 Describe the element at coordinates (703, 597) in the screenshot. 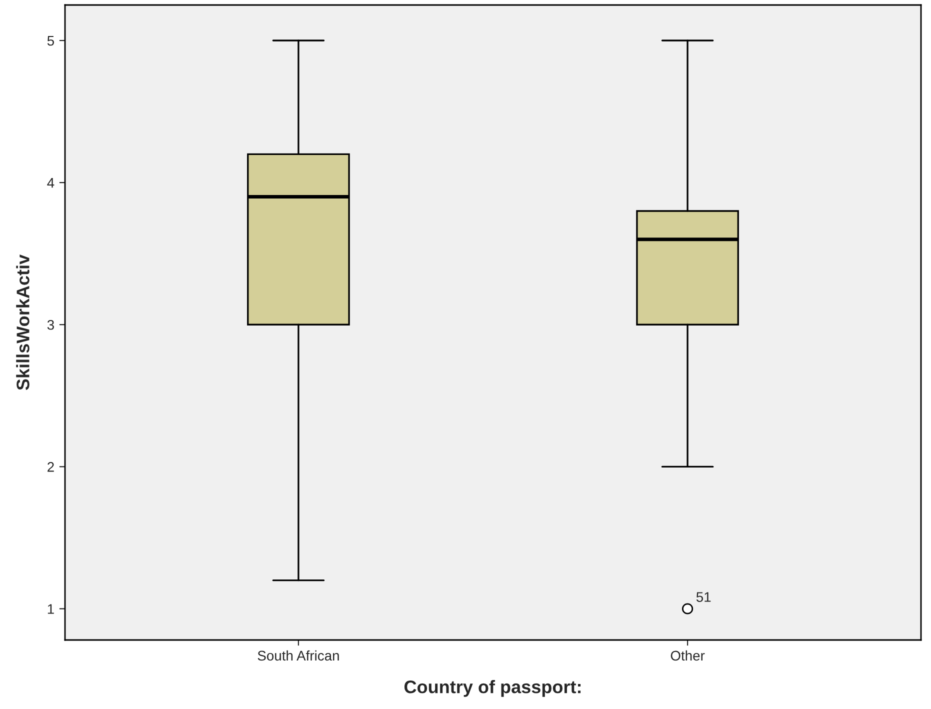

I see `annotation: 51` at that location.